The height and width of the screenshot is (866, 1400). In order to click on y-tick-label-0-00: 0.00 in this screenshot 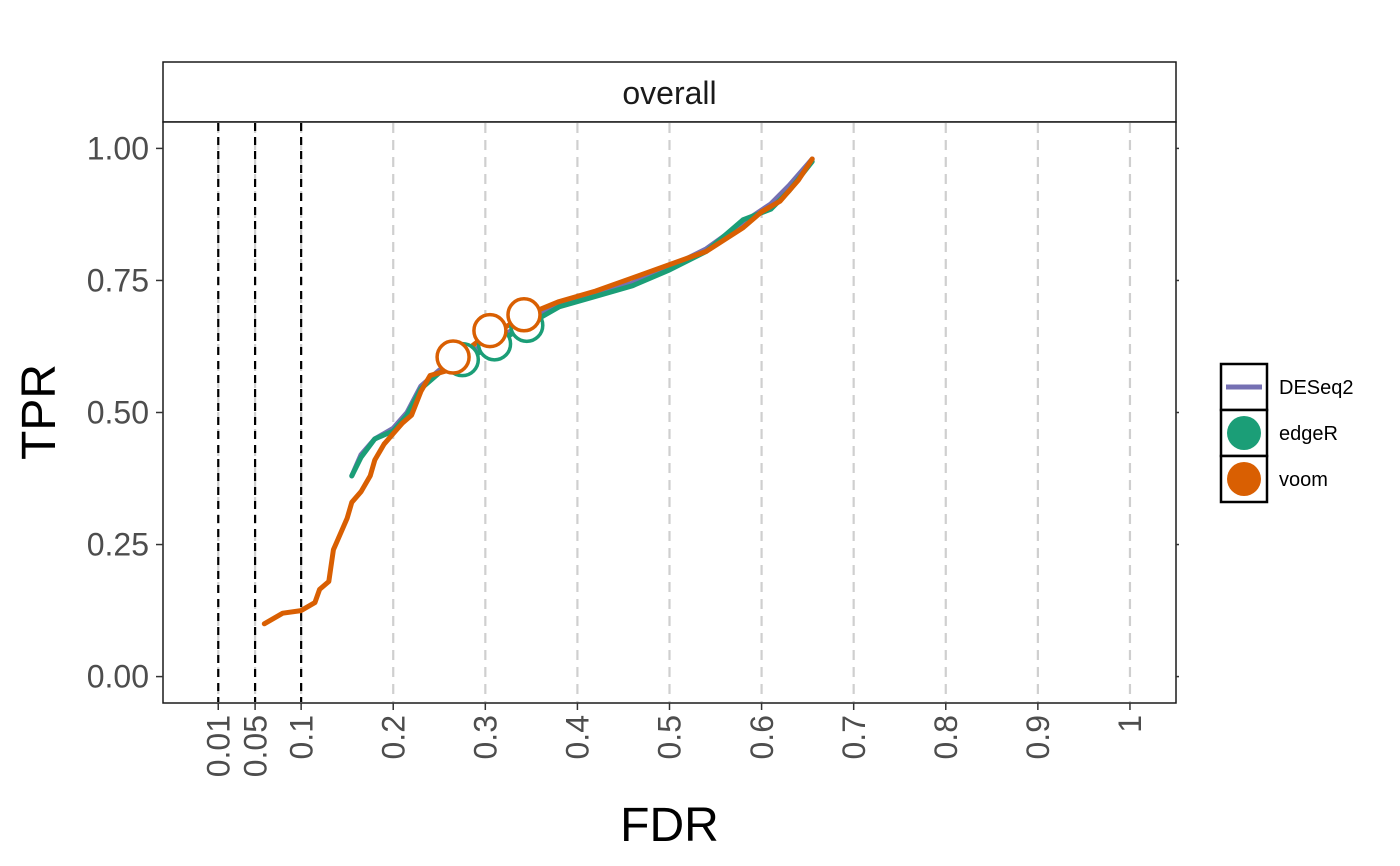, I will do `click(118, 677)`.